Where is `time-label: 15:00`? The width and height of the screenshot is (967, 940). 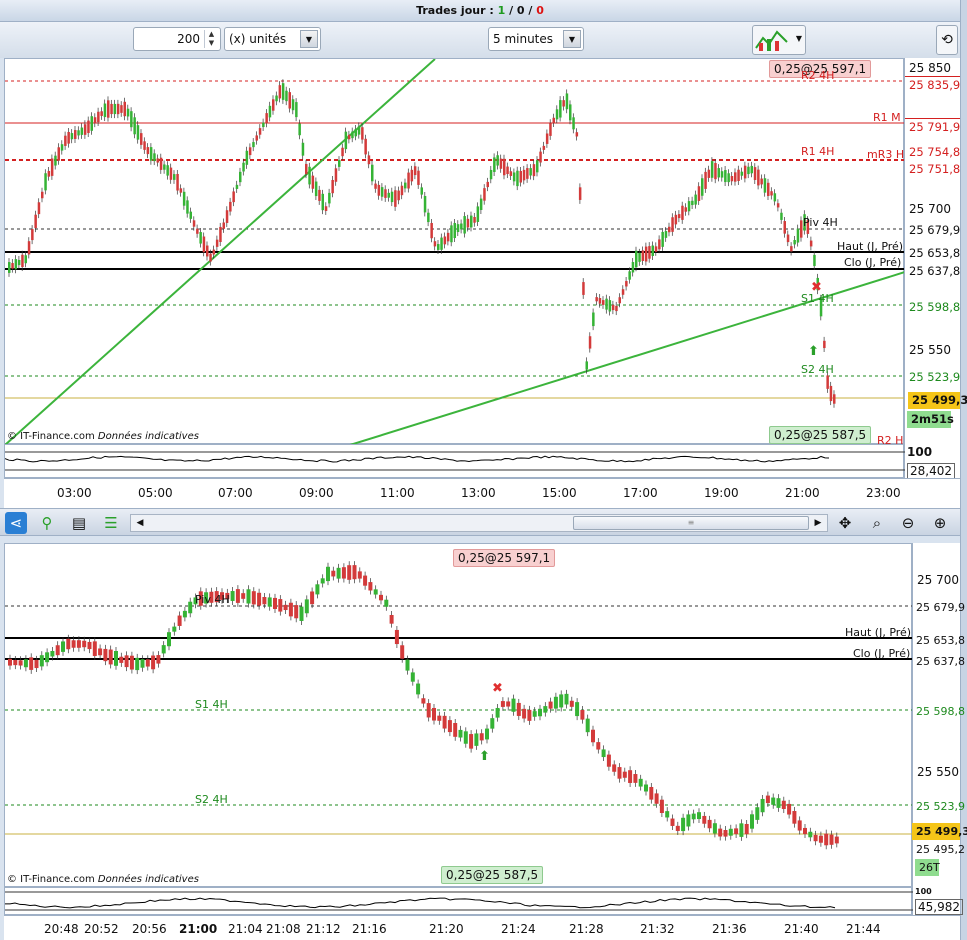
time-label: 15:00 is located at coordinates (559, 493).